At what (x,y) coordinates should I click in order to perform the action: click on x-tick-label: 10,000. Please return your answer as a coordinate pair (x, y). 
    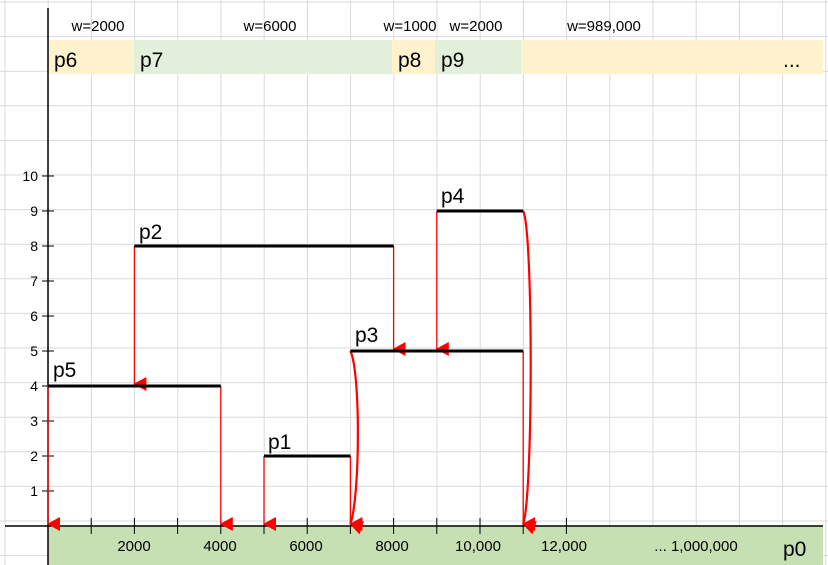
    Looking at the image, I should click on (478, 546).